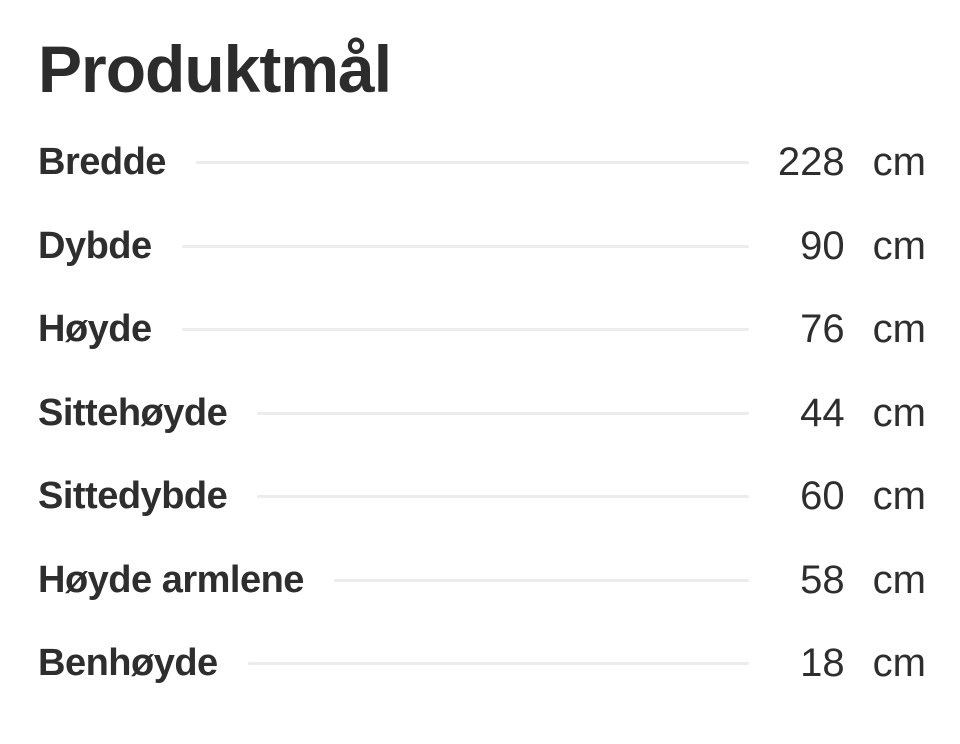 Image resolution: width=960 pixels, height=744 pixels. I want to click on dimension-value: 60, so click(822, 496).